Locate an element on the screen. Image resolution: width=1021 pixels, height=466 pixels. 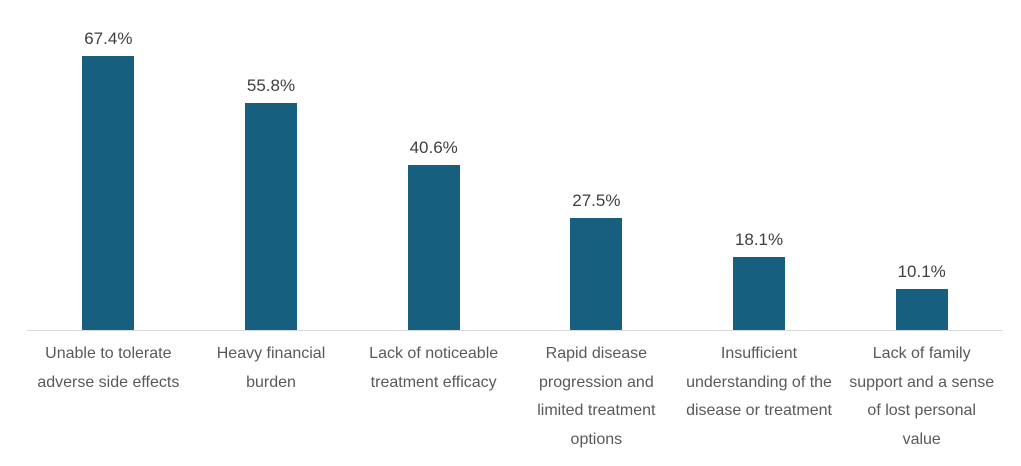
bar-column: 40.6% is located at coordinates (433, 165).